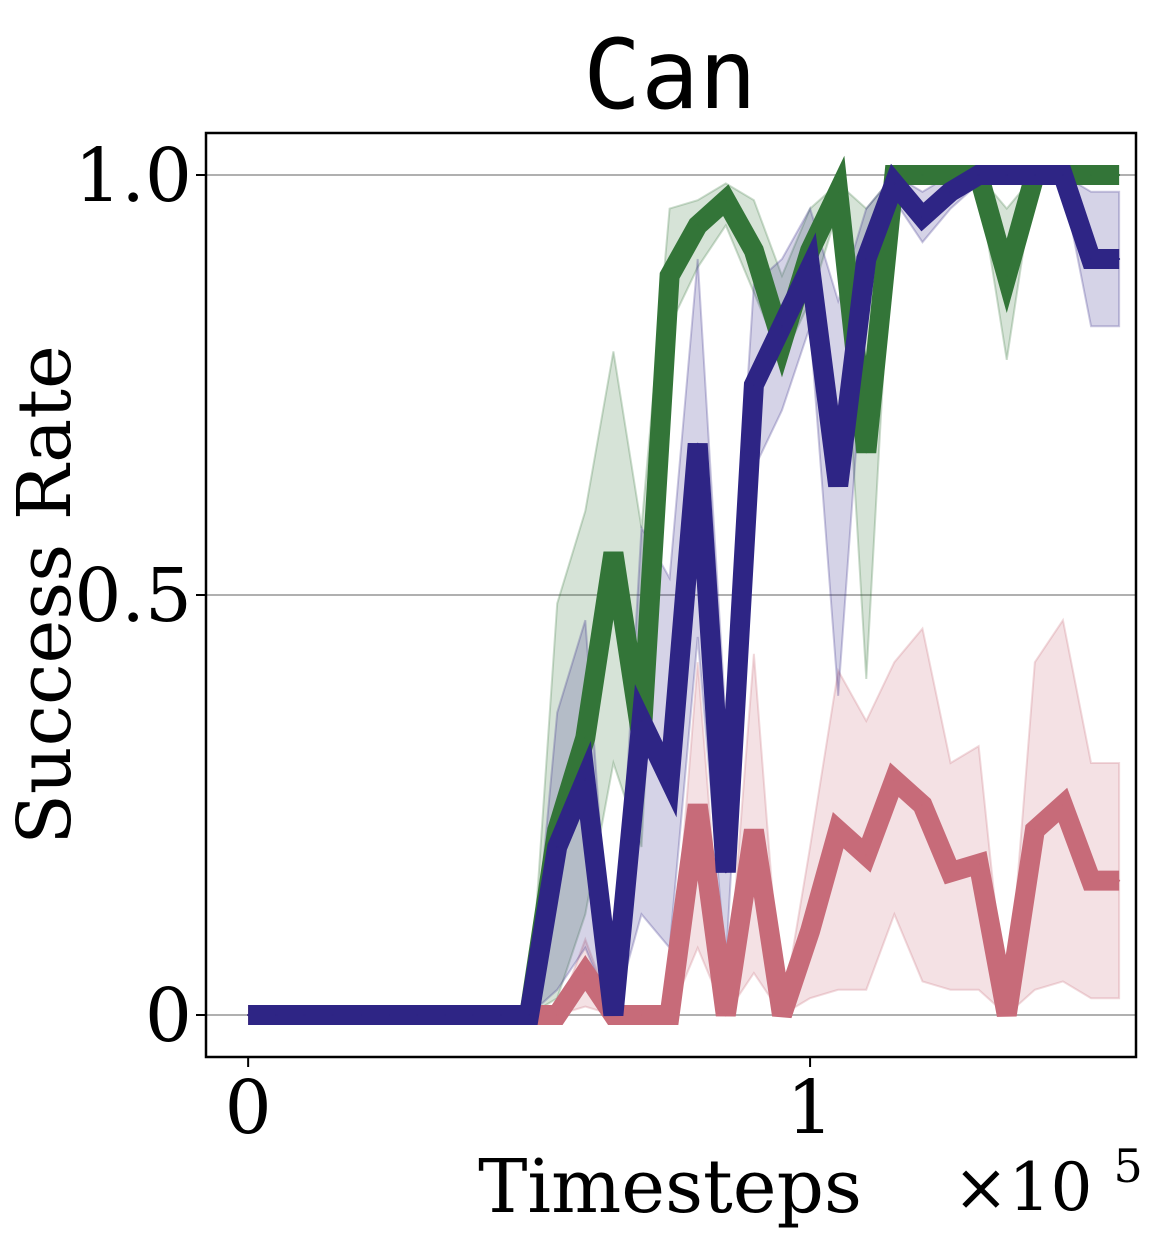 Image resolution: width=1152 pixels, height=1248 pixels. What do you see at coordinates (1022, 1187) in the screenshot?
I see `x-scale-base: ×10` at bounding box center [1022, 1187].